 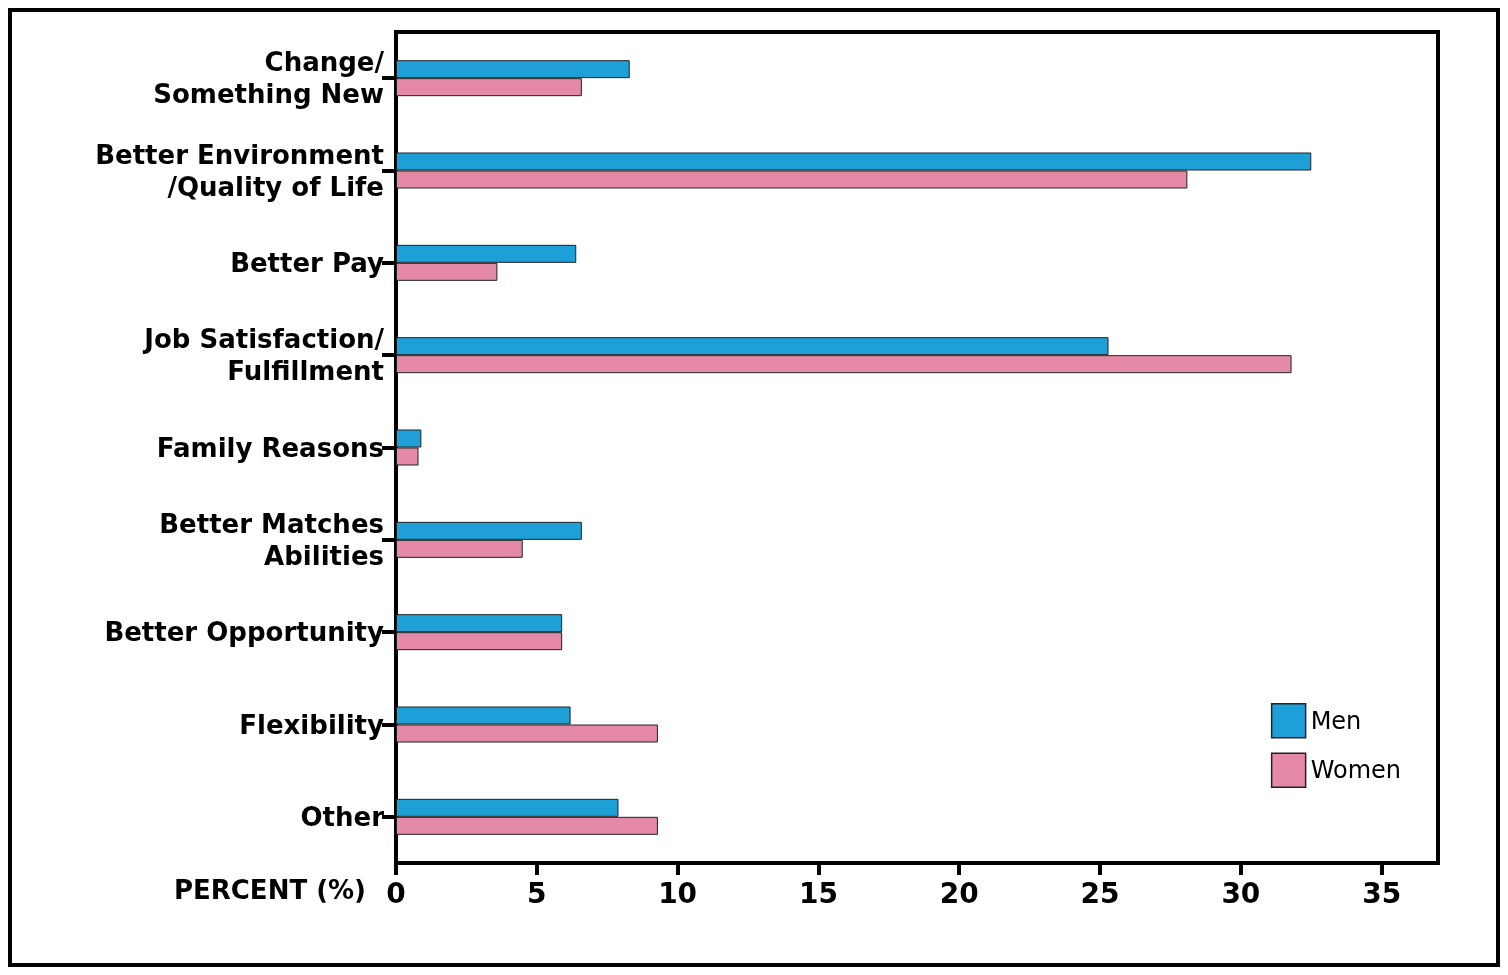 What do you see at coordinates (263, 355) in the screenshot?
I see `y-tick-label: Job Satisfaction/ Fulfillment` at bounding box center [263, 355].